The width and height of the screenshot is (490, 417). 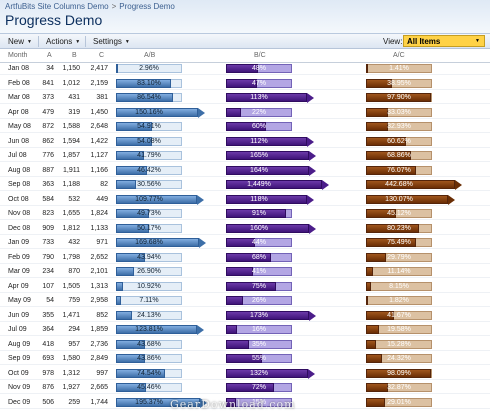 What do you see at coordinates (48, 344) in the screenshot?
I see `cell-a: 418` at bounding box center [48, 344].